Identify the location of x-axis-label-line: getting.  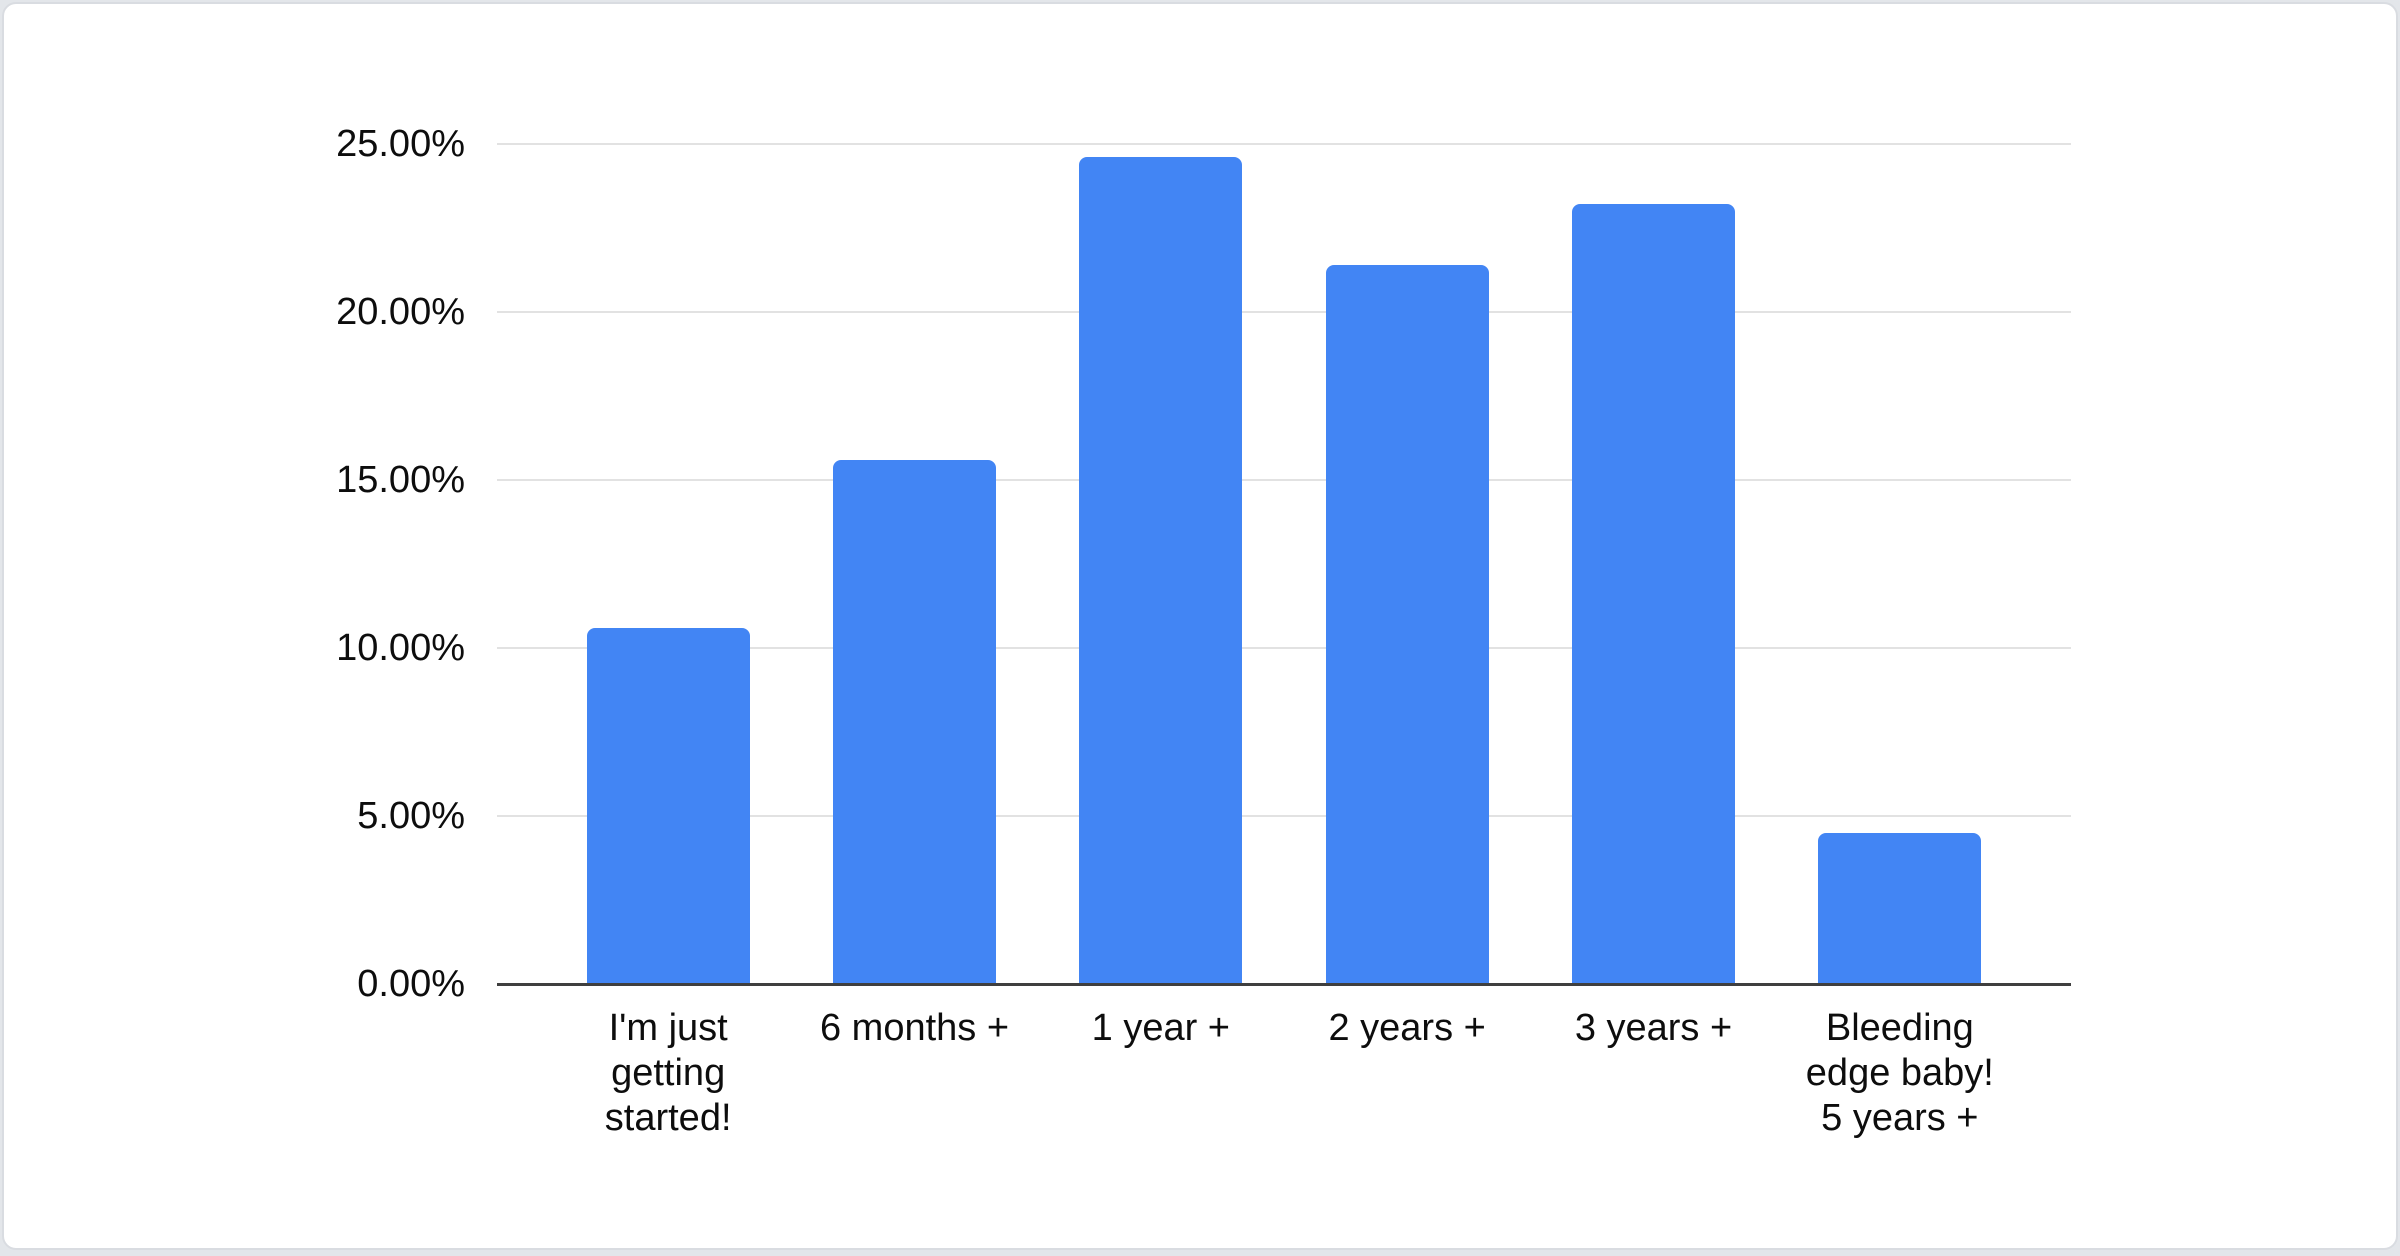
(668, 1073).